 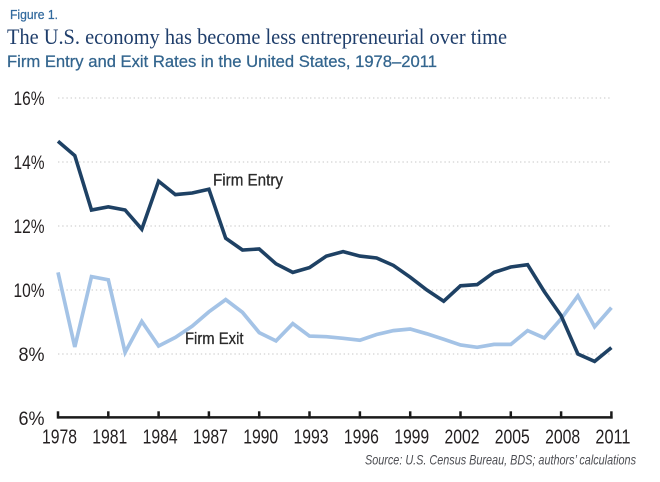 What do you see at coordinates (32, 419) in the screenshot?
I see `svg-text: 6%` at bounding box center [32, 419].